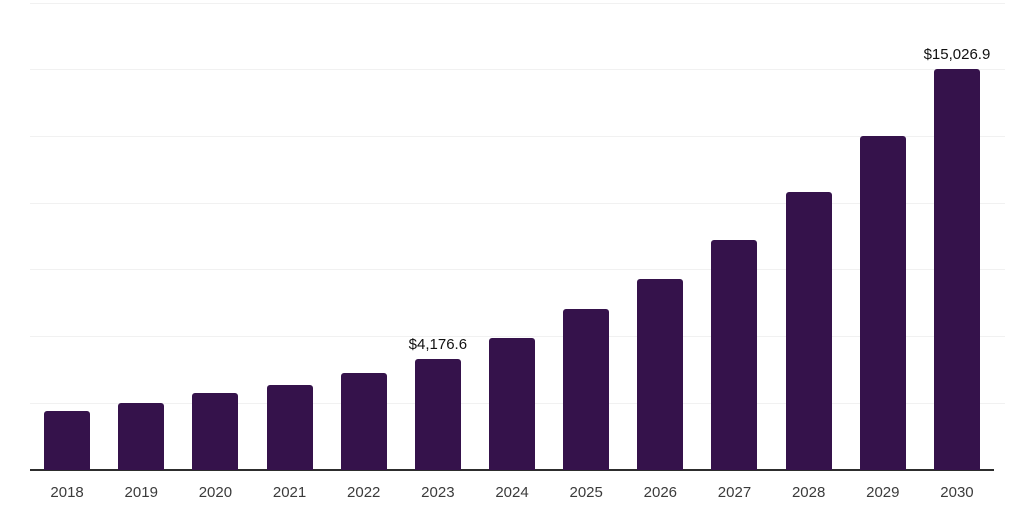 This screenshot has width=1024, height=512. I want to click on bar-2030, so click(956, 269).